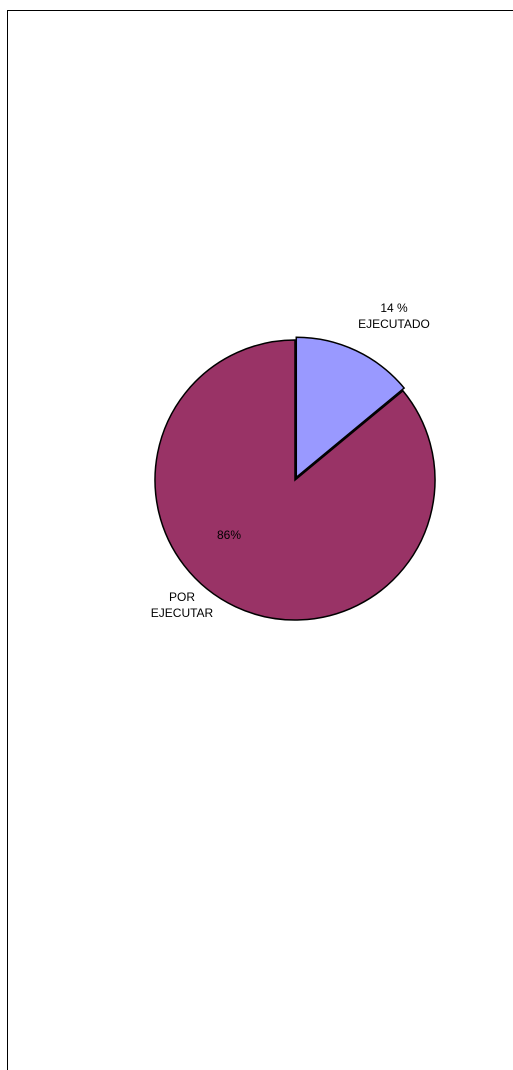  What do you see at coordinates (229, 535) in the screenshot?
I see `data-label-por-ejecutar-value: 86%` at bounding box center [229, 535].